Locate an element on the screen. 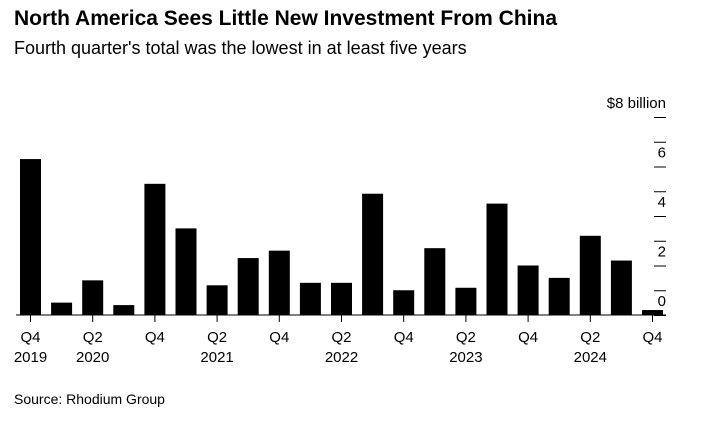  x-tick-label-18: Q2 is located at coordinates (590, 337).